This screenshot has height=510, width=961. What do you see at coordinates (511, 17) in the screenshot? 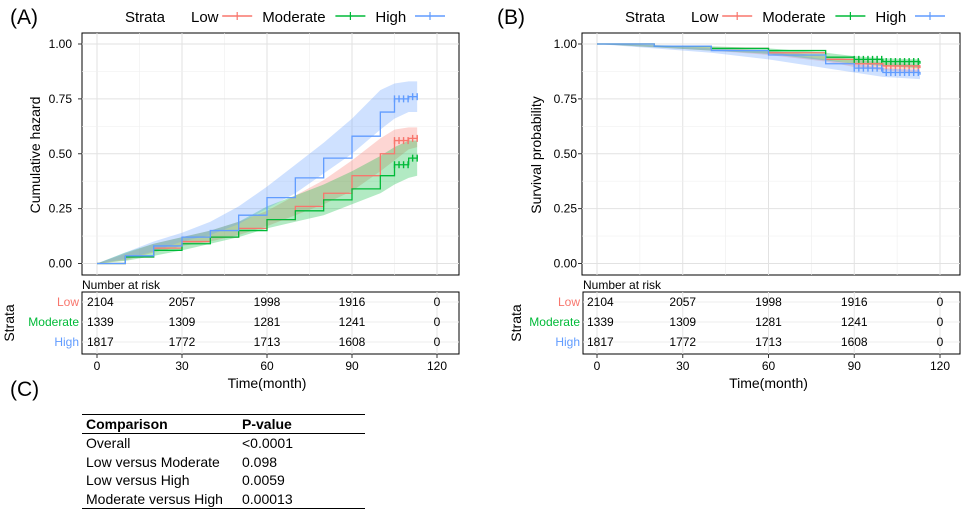
I see `panel-label: (B)` at bounding box center [511, 17].